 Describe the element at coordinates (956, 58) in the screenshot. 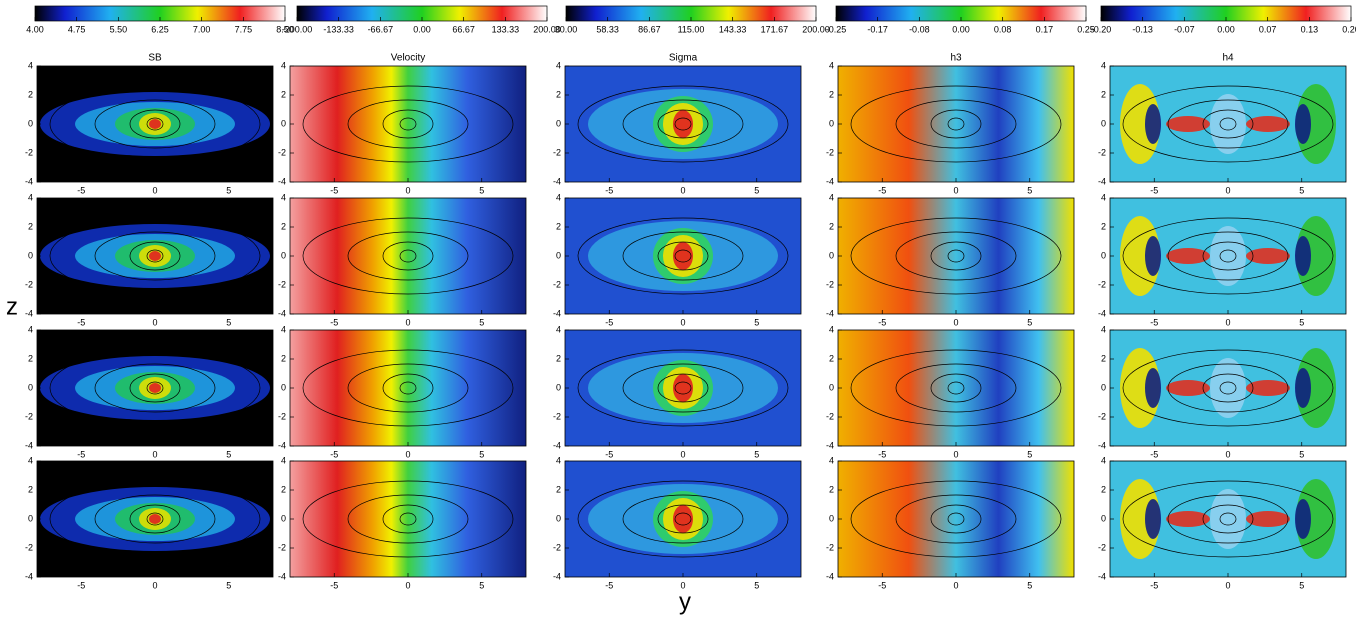

I see `panel-title: h3` at that location.